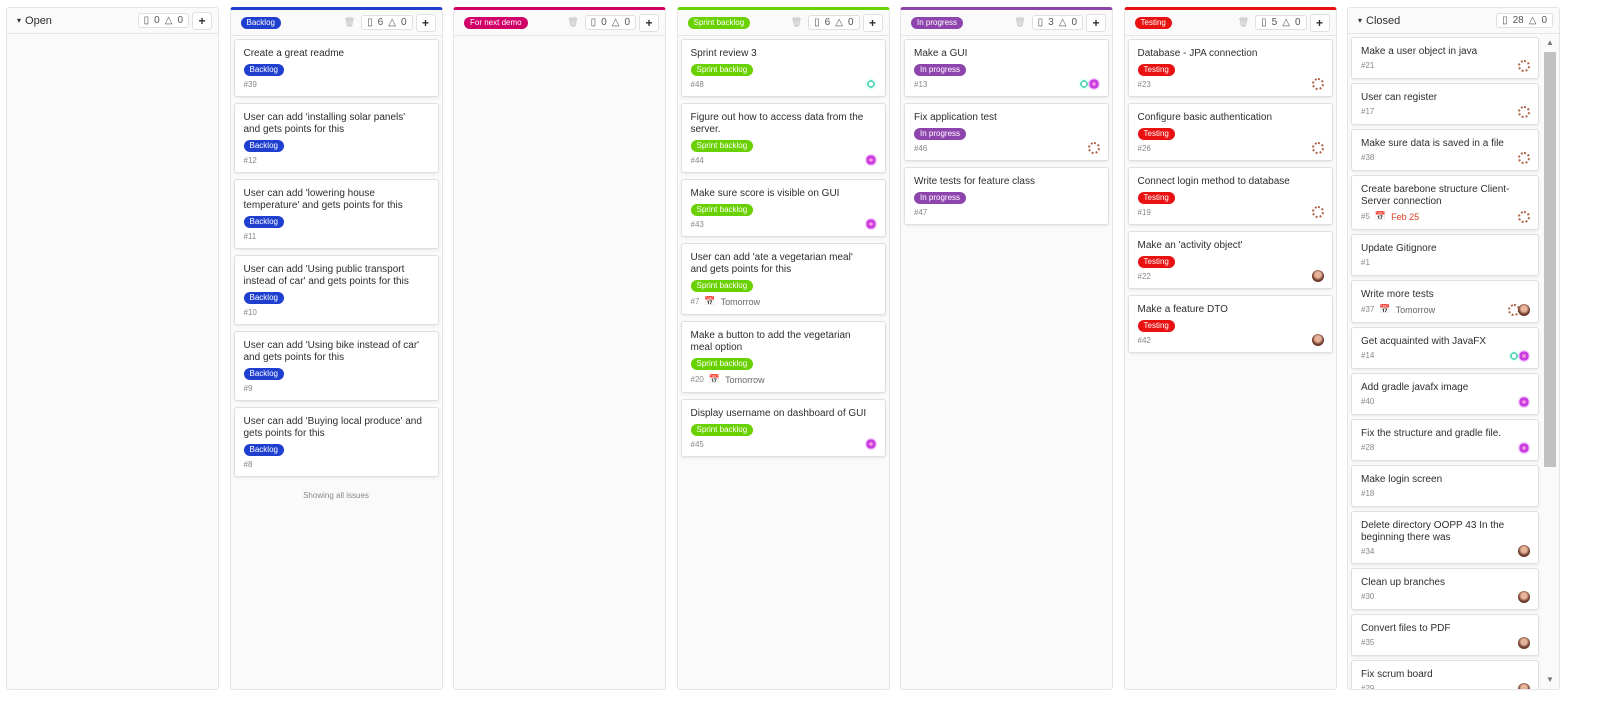 Image resolution: width=1600 pixels, height=710 pixels. I want to click on issue-card: Make login screen #18, so click(1445, 486).